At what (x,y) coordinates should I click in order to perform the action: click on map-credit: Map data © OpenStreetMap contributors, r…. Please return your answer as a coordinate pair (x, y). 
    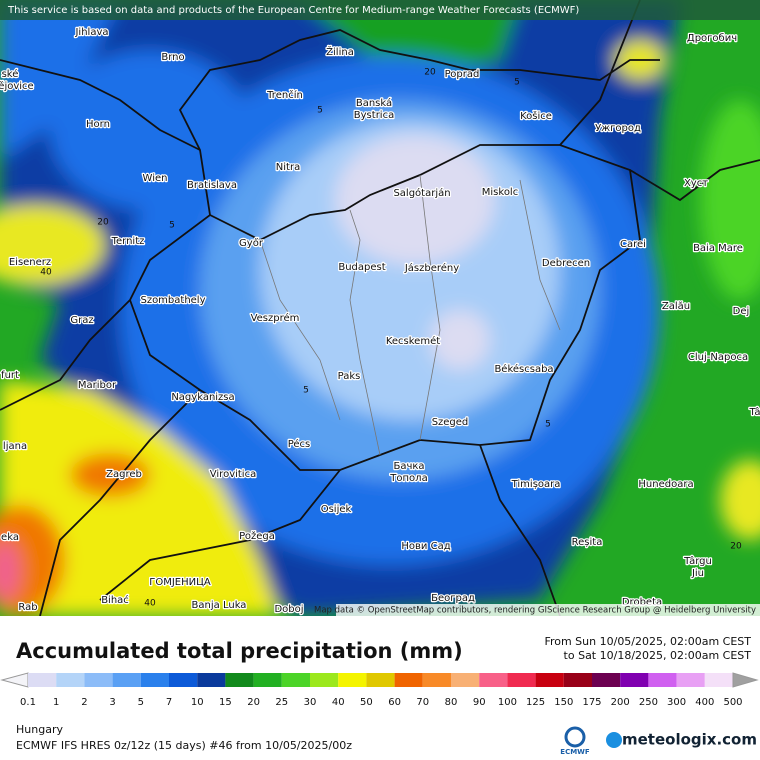
    Looking at the image, I should click on (535, 611).